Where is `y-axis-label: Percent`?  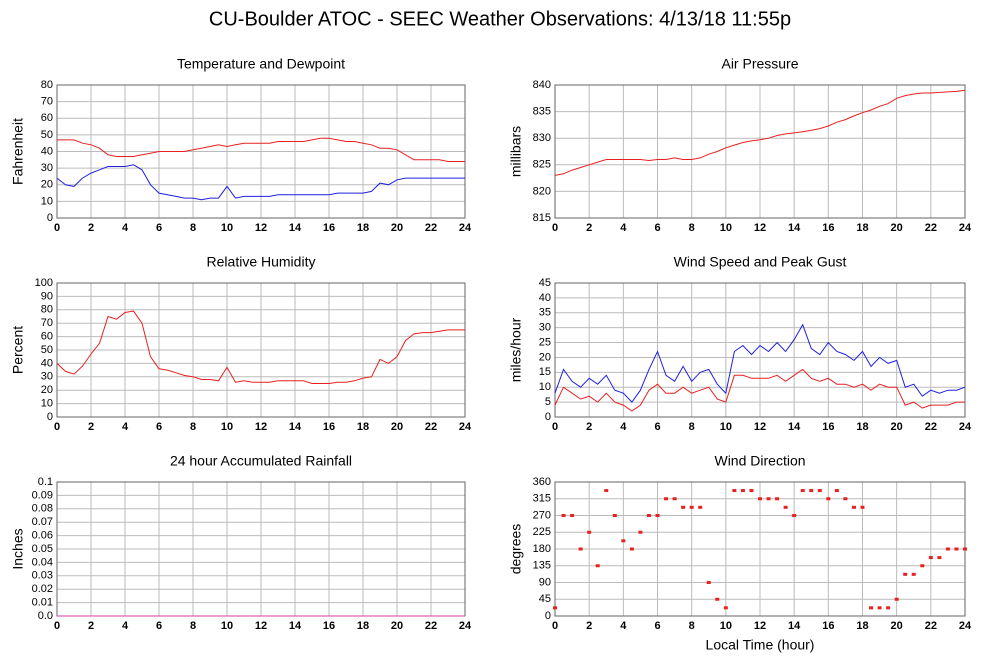 y-axis-label: Percent is located at coordinates (18, 350).